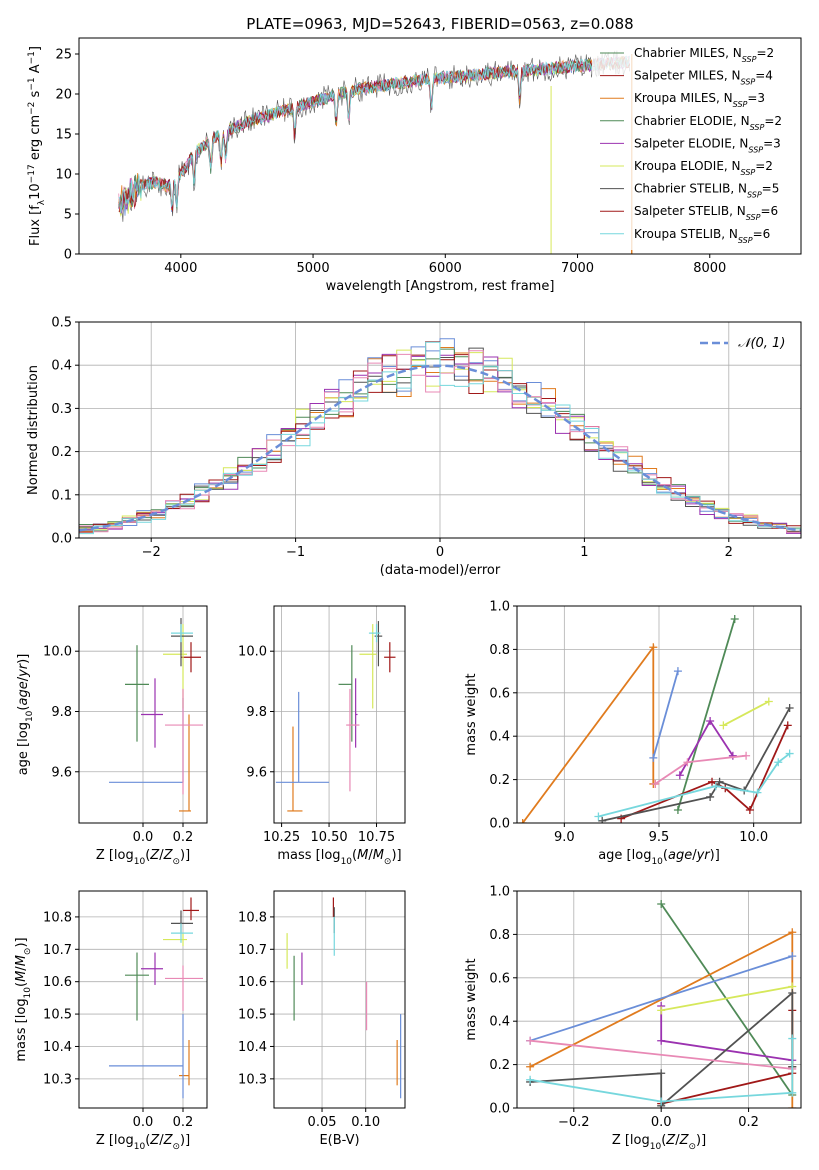 This screenshot has width=819, height=1170. What do you see at coordinates (313, 268) in the screenshot?
I see `x-tick-label: 5000` at bounding box center [313, 268].